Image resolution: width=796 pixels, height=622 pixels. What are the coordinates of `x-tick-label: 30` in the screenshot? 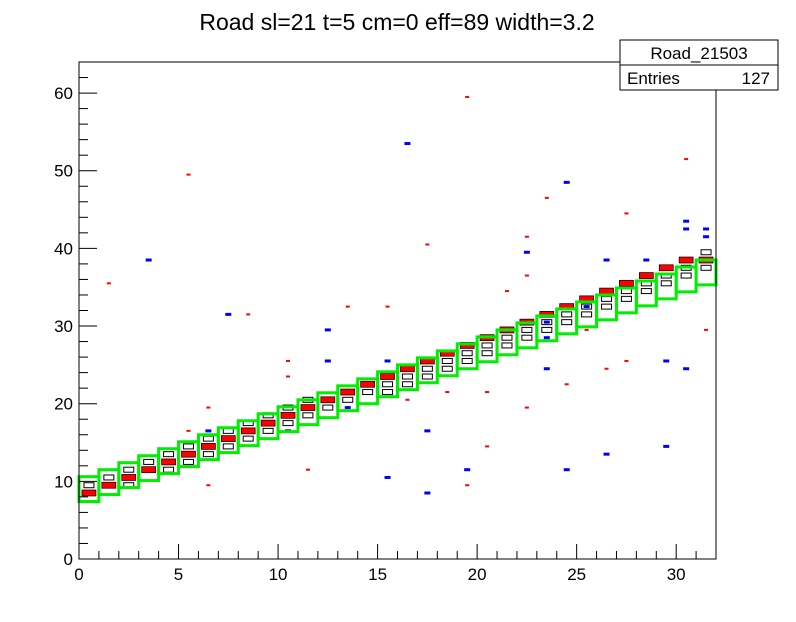 It's located at (676, 574).